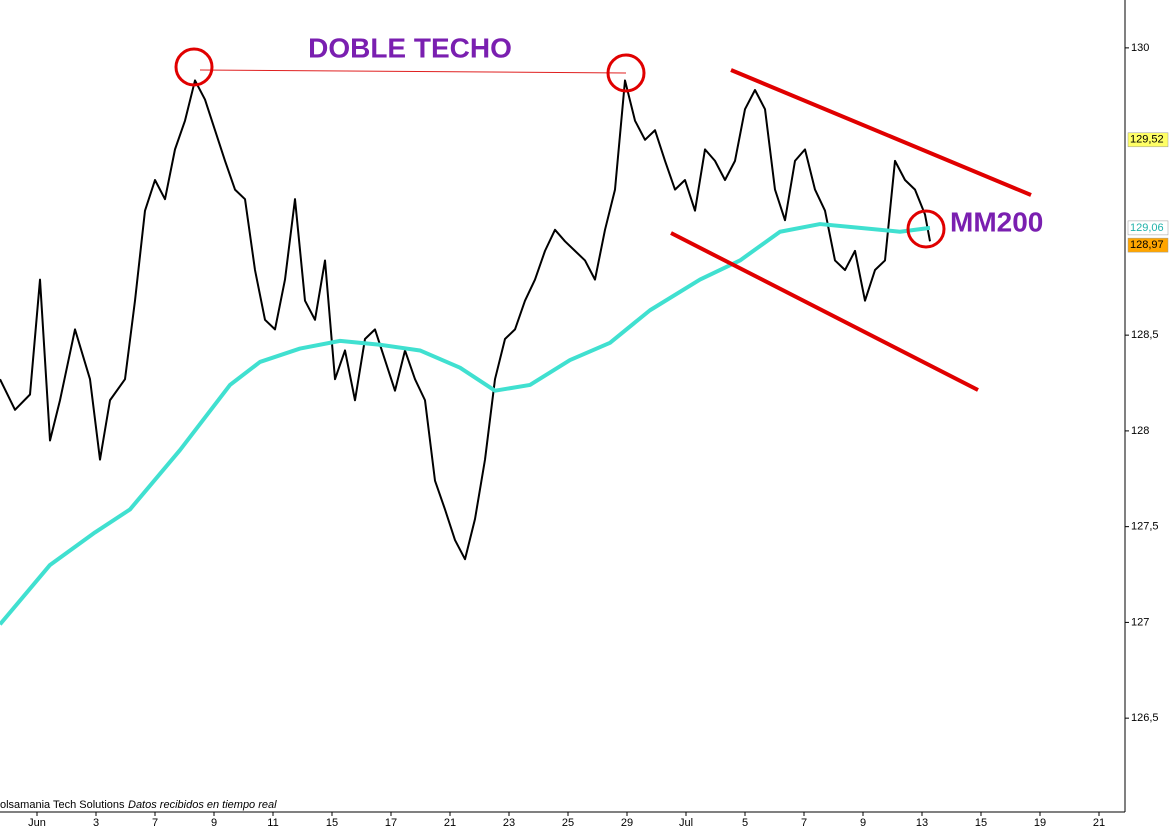 The width and height of the screenshot is (1171, 828). I want to click on footer: Datos recibidos en tiempo real, so click(202, 805).